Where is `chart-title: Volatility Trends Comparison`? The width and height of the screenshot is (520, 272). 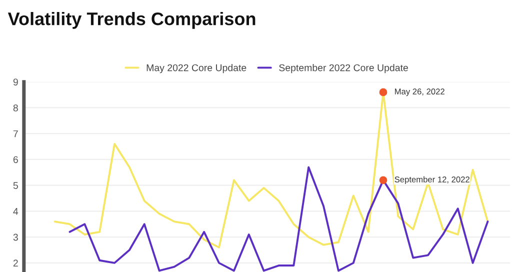
chart-title: Volatility Trends Comparison is located at coordinates (132, 20).